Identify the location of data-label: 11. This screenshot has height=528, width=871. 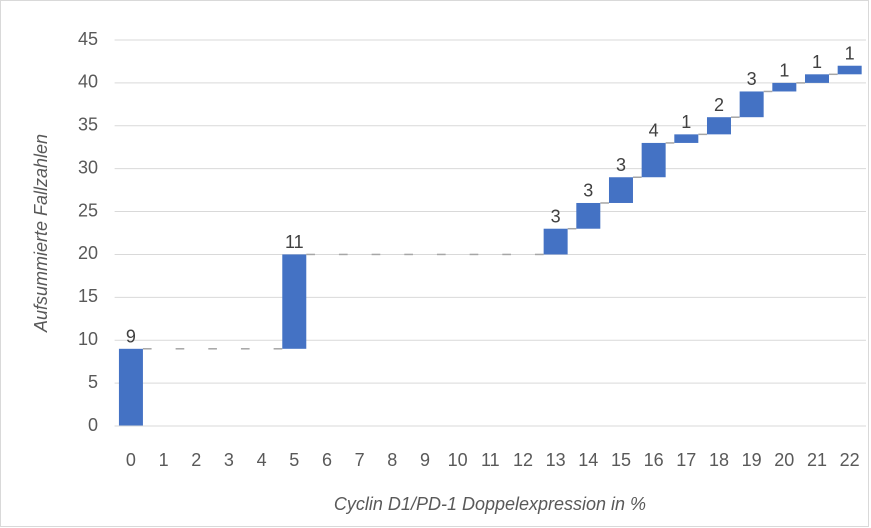
(294, 242).